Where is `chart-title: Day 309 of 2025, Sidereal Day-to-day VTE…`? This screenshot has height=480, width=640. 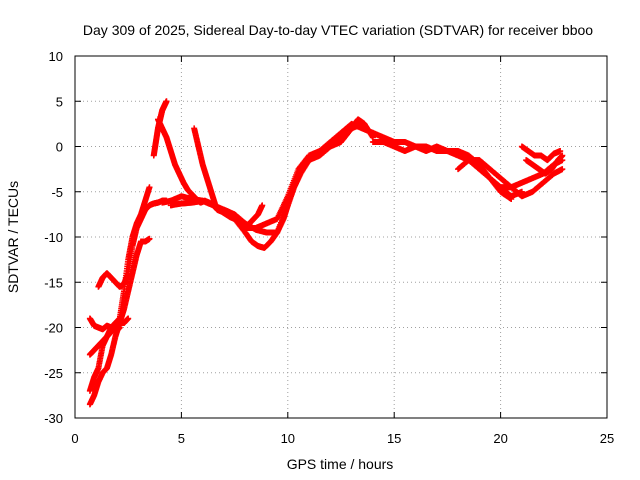
chart-title: Day 309 of 2025, Sidereal Day-to-day VTE… is located at coordinates (338, 30).